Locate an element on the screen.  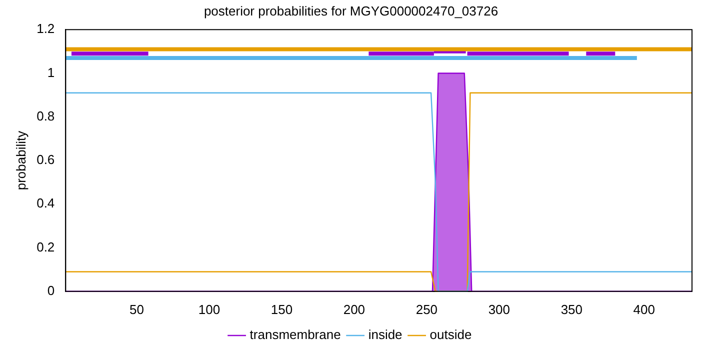
y-axis-title: probability is located at coordinates (20, 160).